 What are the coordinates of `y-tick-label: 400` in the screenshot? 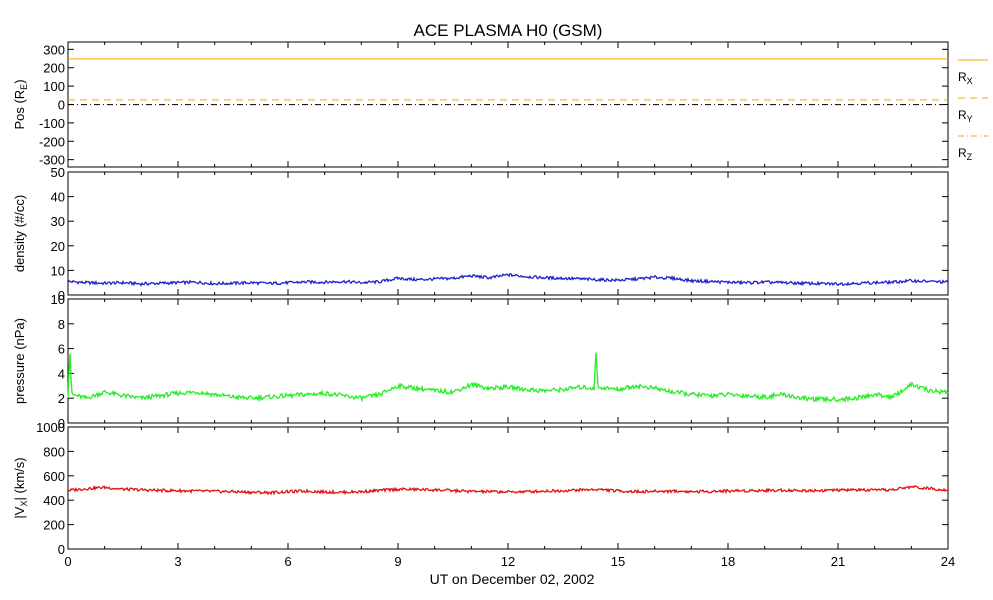 It's located at (54, 500).